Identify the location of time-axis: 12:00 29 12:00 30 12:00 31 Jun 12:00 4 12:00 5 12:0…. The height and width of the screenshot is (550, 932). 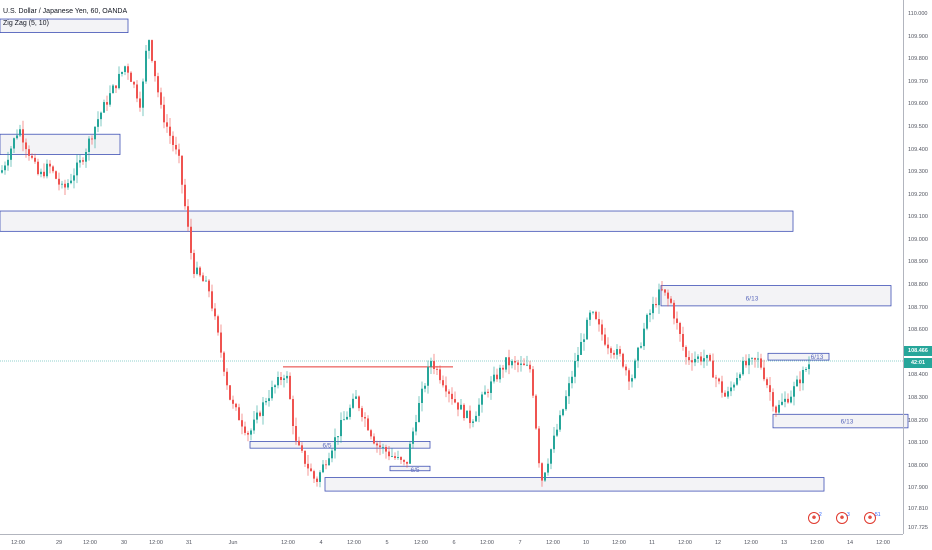
(451, 542).